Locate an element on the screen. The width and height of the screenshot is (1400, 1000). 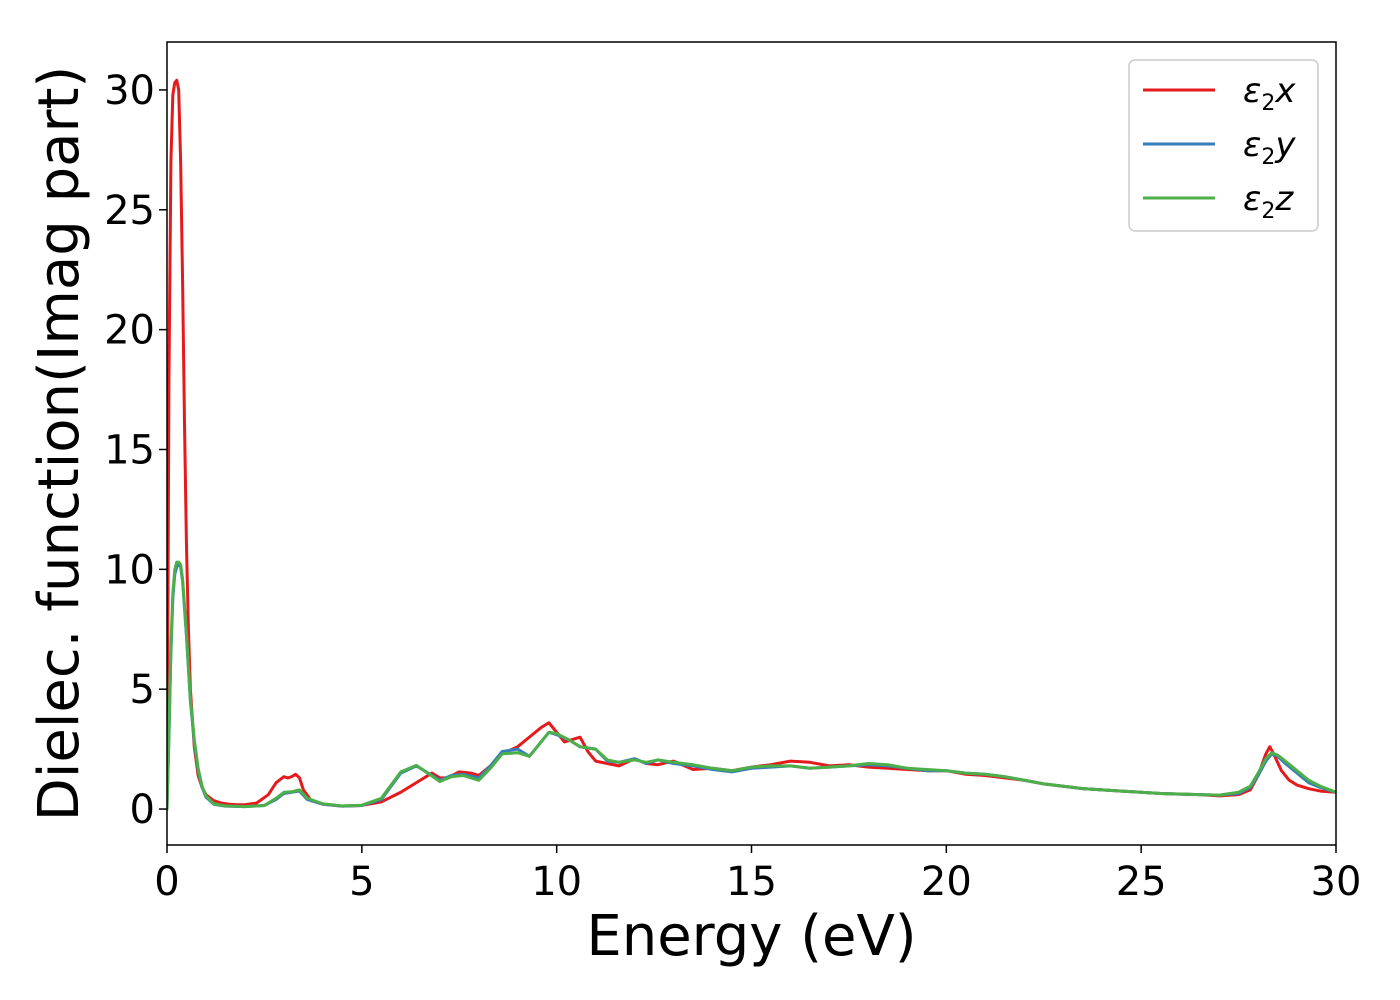
x-tick-label: 20 is located at coordinates (946, 882).